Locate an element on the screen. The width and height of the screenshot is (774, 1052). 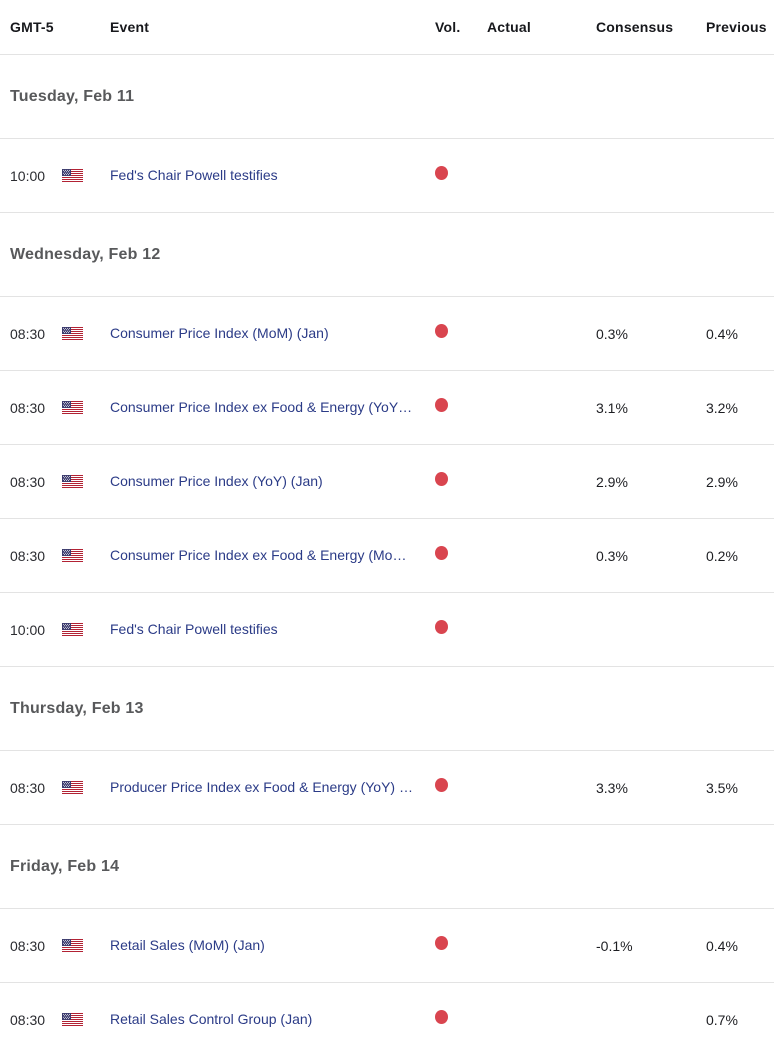
day-header-label: Friday, Feb 14 is located at coordinates (65, 866).